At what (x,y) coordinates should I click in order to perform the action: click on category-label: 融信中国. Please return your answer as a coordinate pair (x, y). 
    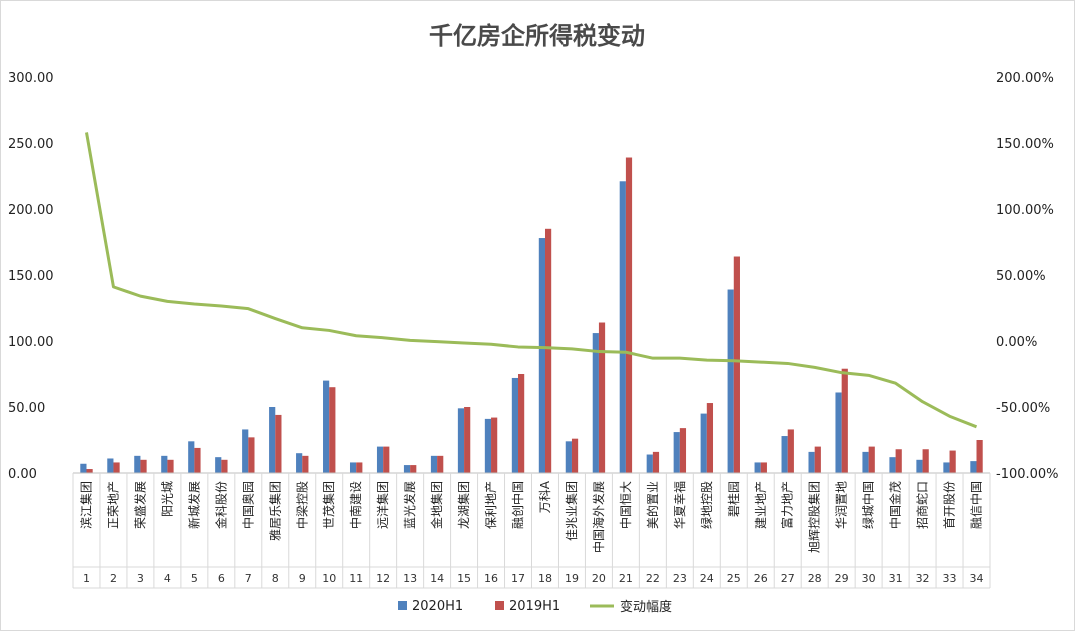
    Looking at the image, I should click on (976, 505).